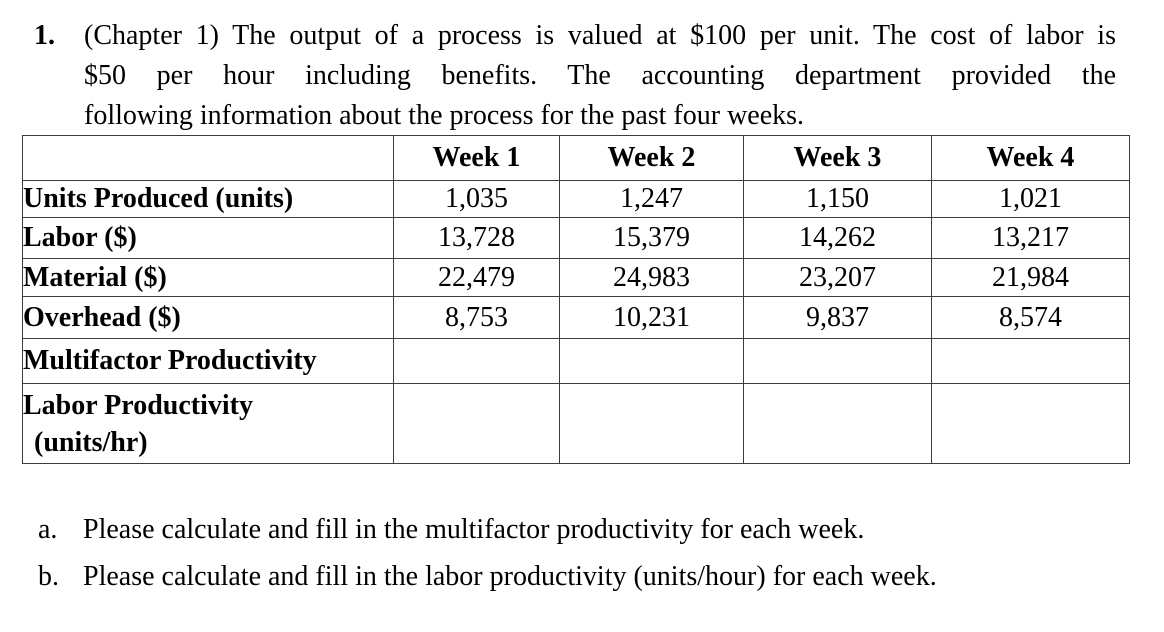  Describe the element at coordinates (1030, 238) in the screenshot. I see `value-cell: 13,217` at that location.